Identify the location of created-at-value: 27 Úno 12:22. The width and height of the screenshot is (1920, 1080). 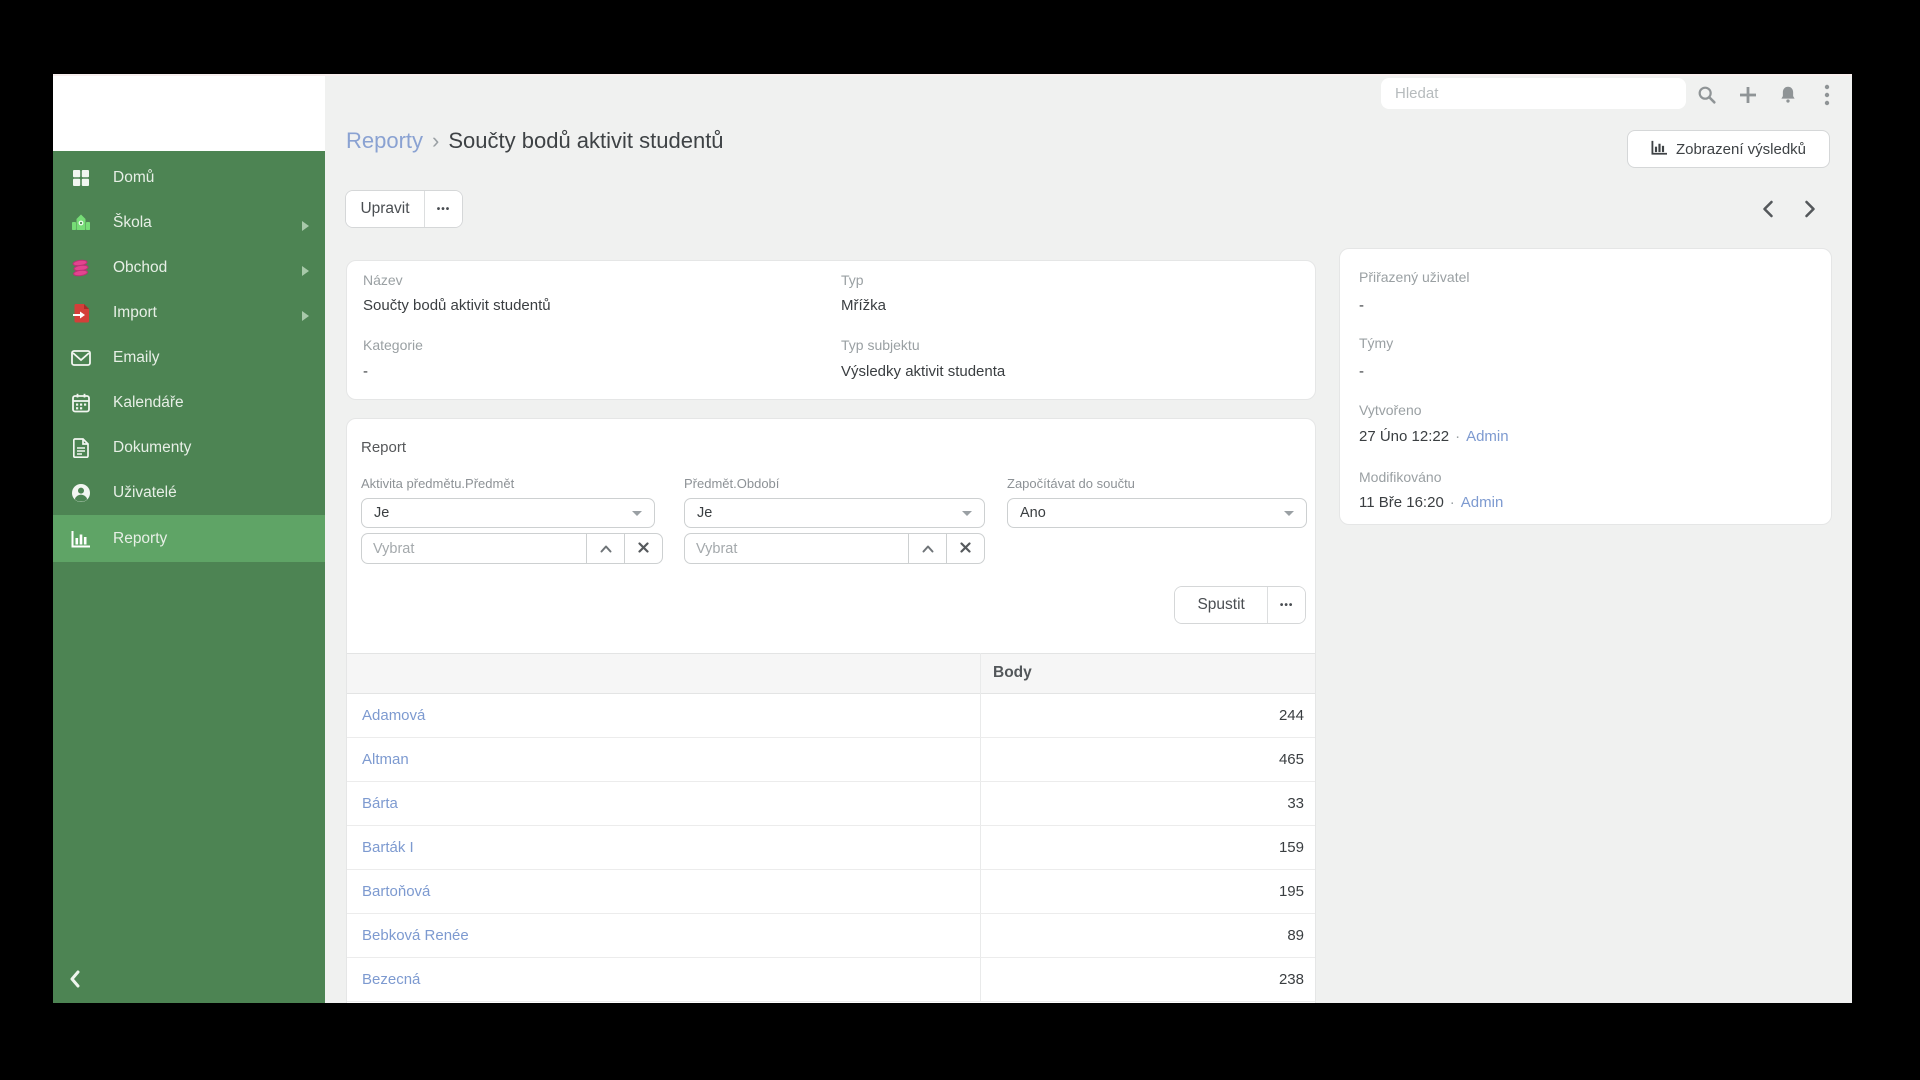
(1404, 436).